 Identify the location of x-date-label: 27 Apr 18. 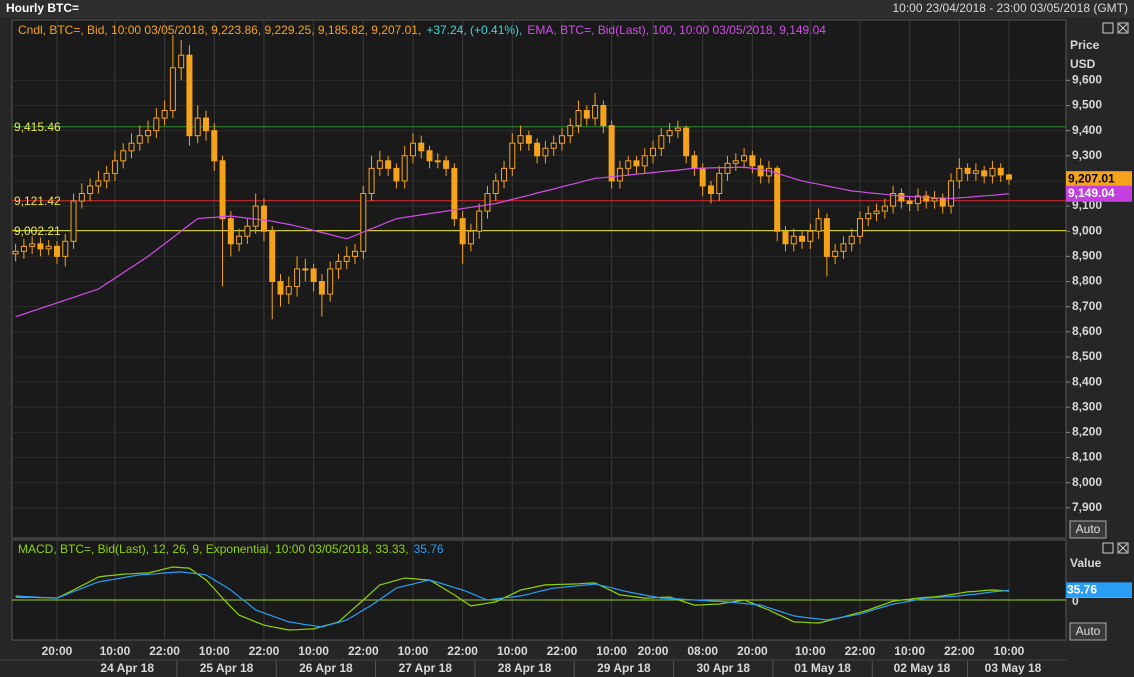
(425, 668).